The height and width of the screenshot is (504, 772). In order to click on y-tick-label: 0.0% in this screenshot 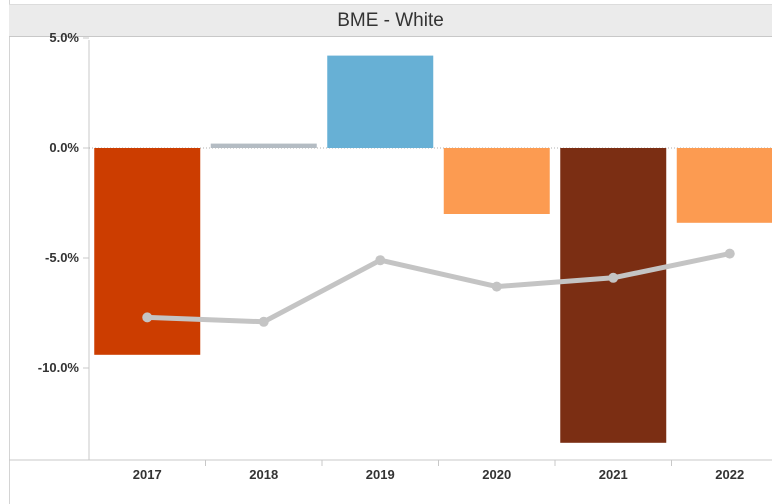, I will do `click(64, 147)`.